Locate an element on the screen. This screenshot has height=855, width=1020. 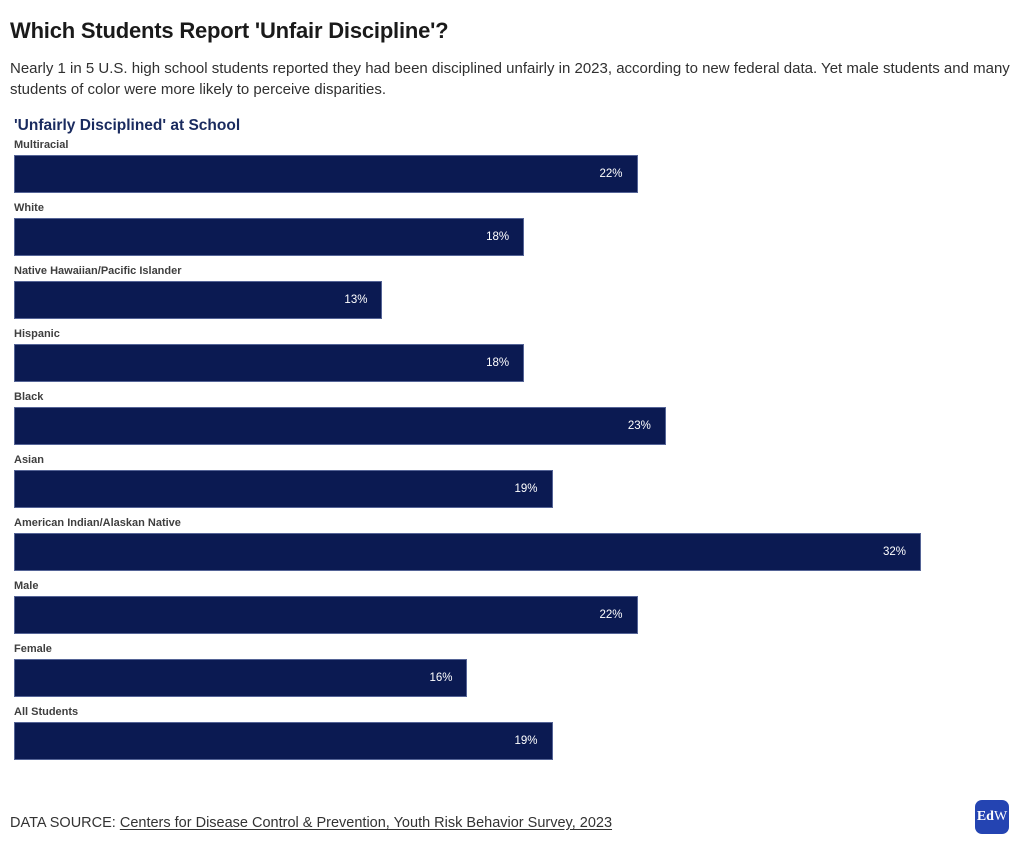
edweek-logo: Ed W is located at coordinates (992, 817).